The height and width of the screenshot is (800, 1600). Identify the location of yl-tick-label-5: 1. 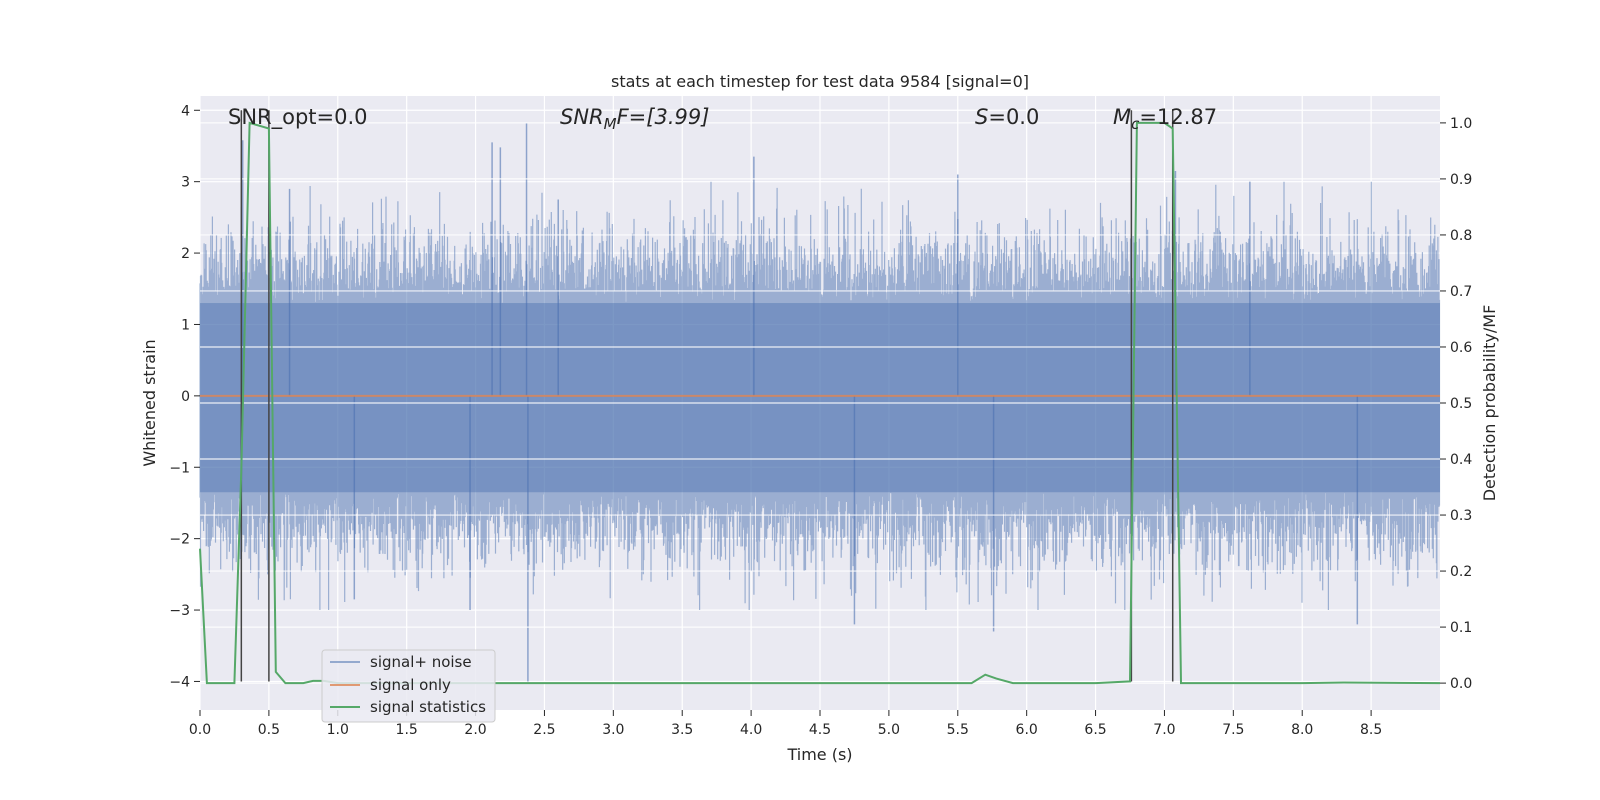
(185, 325).